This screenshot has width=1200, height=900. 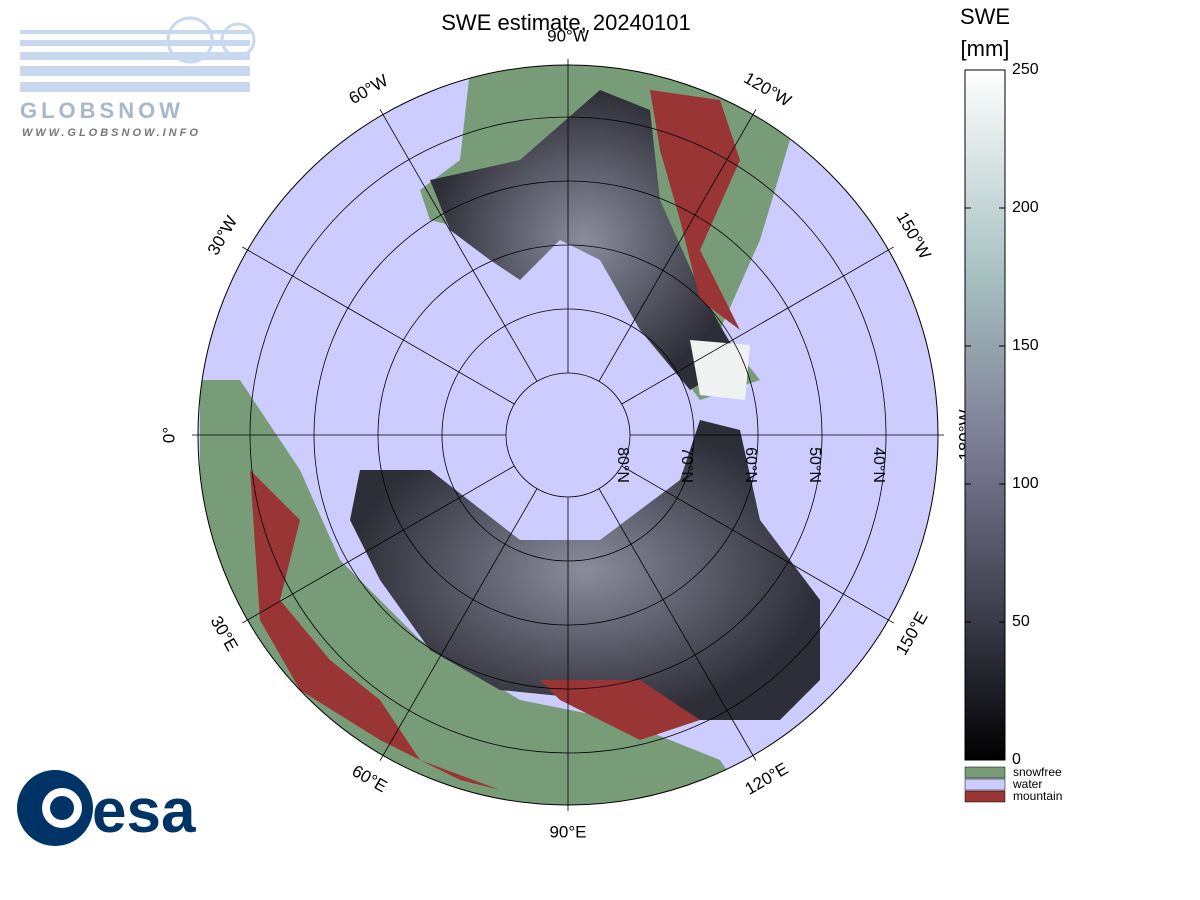 I want to click on latitude-circle, so click(x=568, y=435).